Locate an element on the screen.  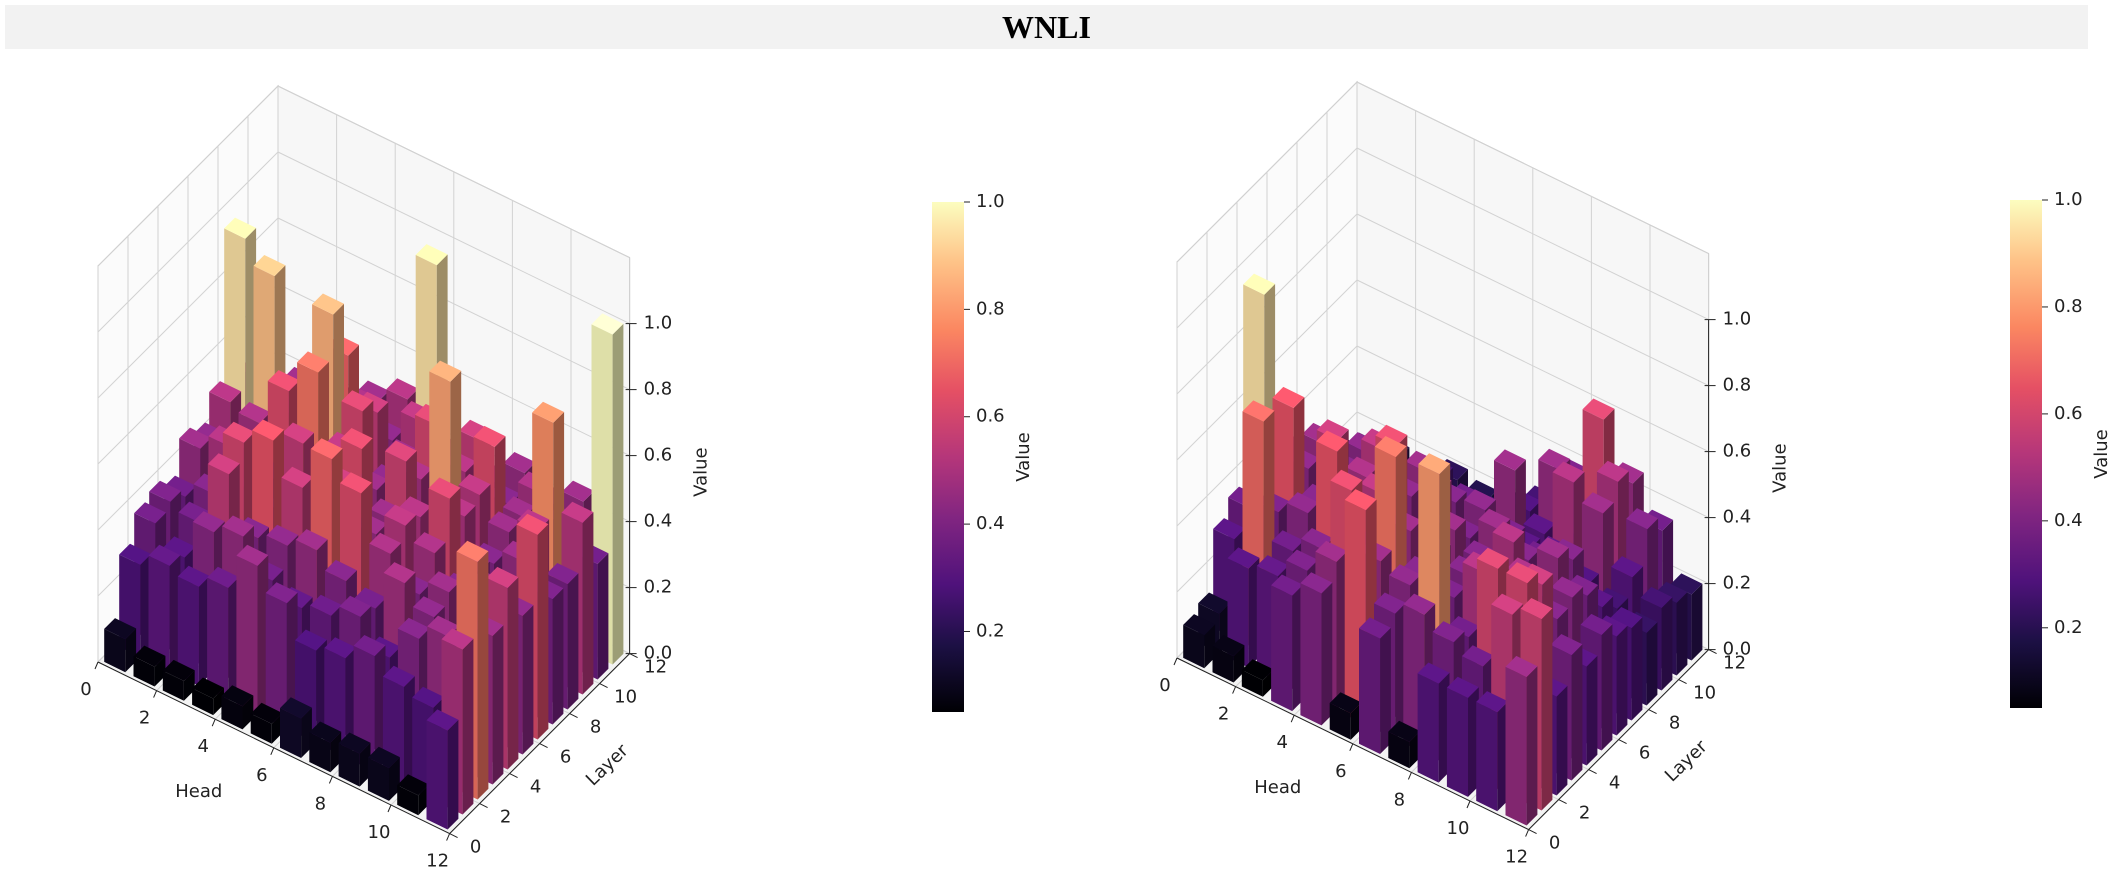
x-tick-label: 6 is located at coordinates (1340, 771).